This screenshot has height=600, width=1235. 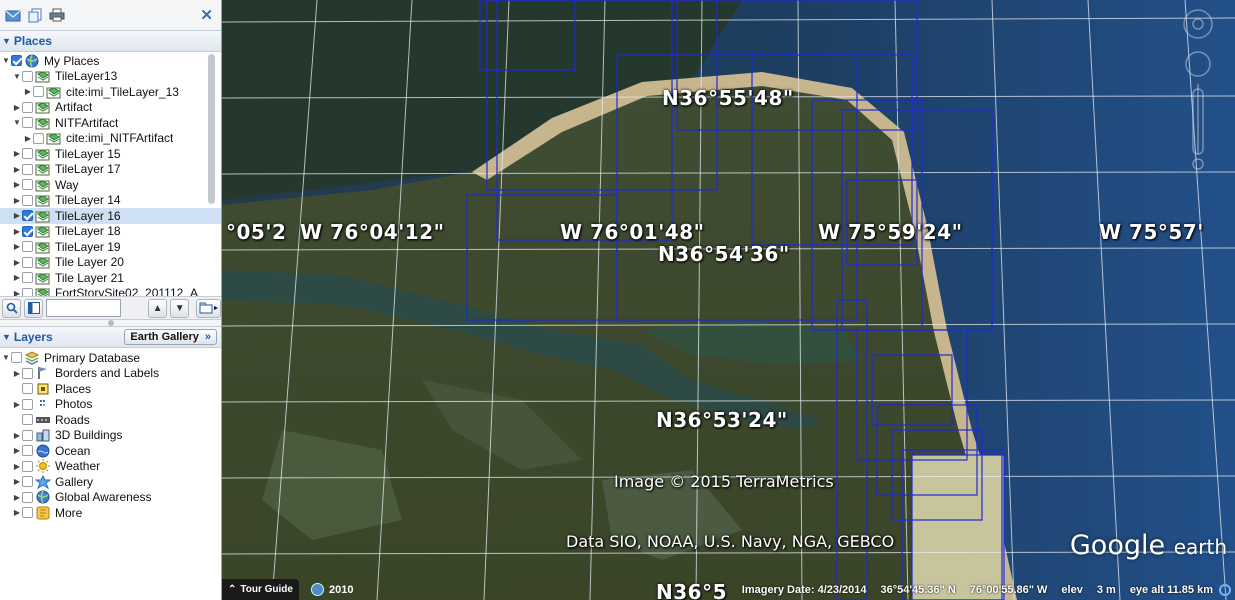 I want to click on tour-guide-button: ⌃ Tour Guide, so click(x=260, y=589).